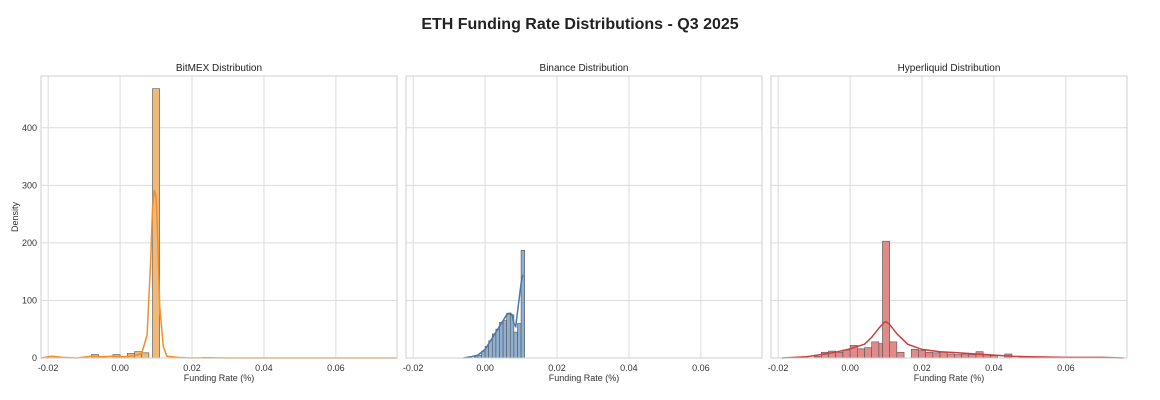 The height and width of the screenshot is (400, 1160). I want to click on y-tick-label: 400, so click(29, 128).